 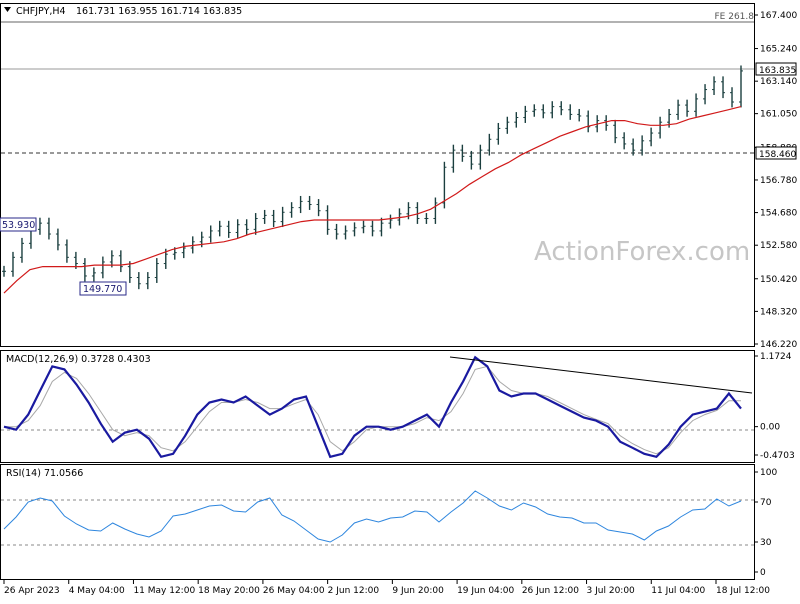 I want to click on current-price-box, so click(x=776, y=69).